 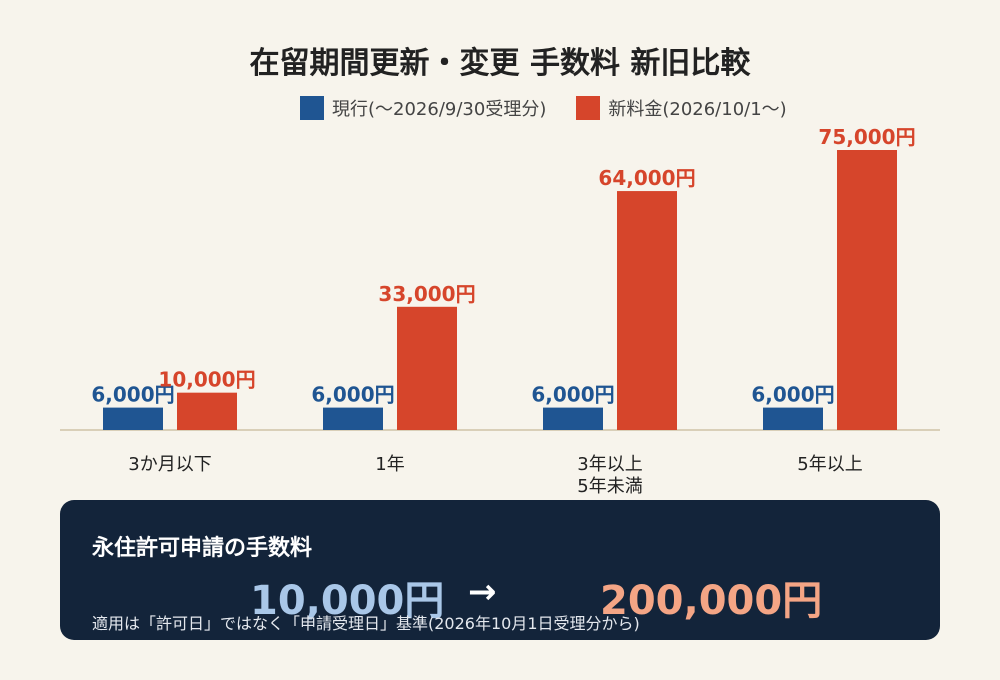 What do you see at coordinates (482, 592) in the screenshot?
I see `arrow-icon: →` at bounding box center [482, 592].